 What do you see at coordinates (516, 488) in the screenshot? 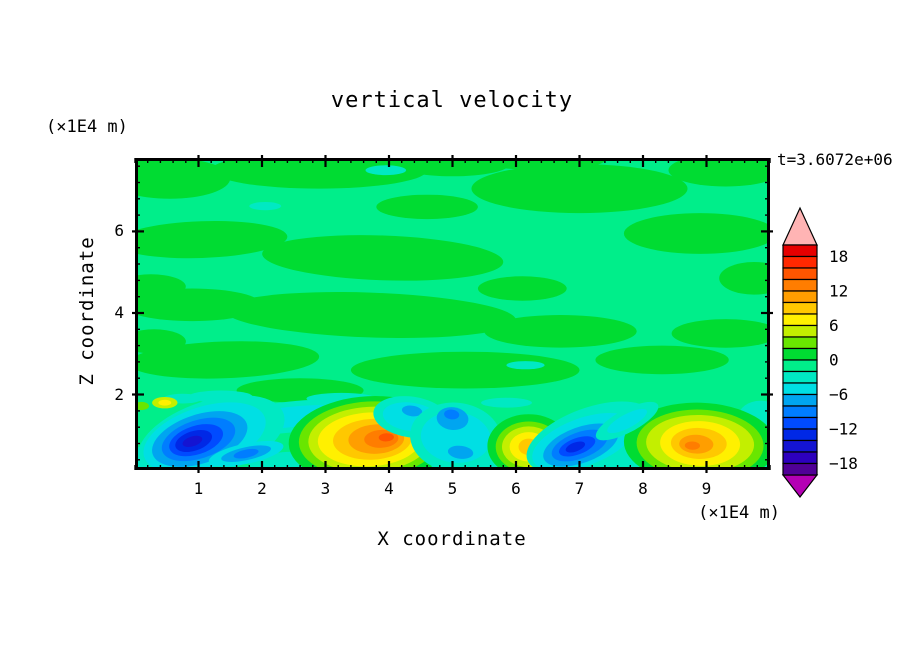
I see `x-tick-label: 6` at bounding box center [516, 488].